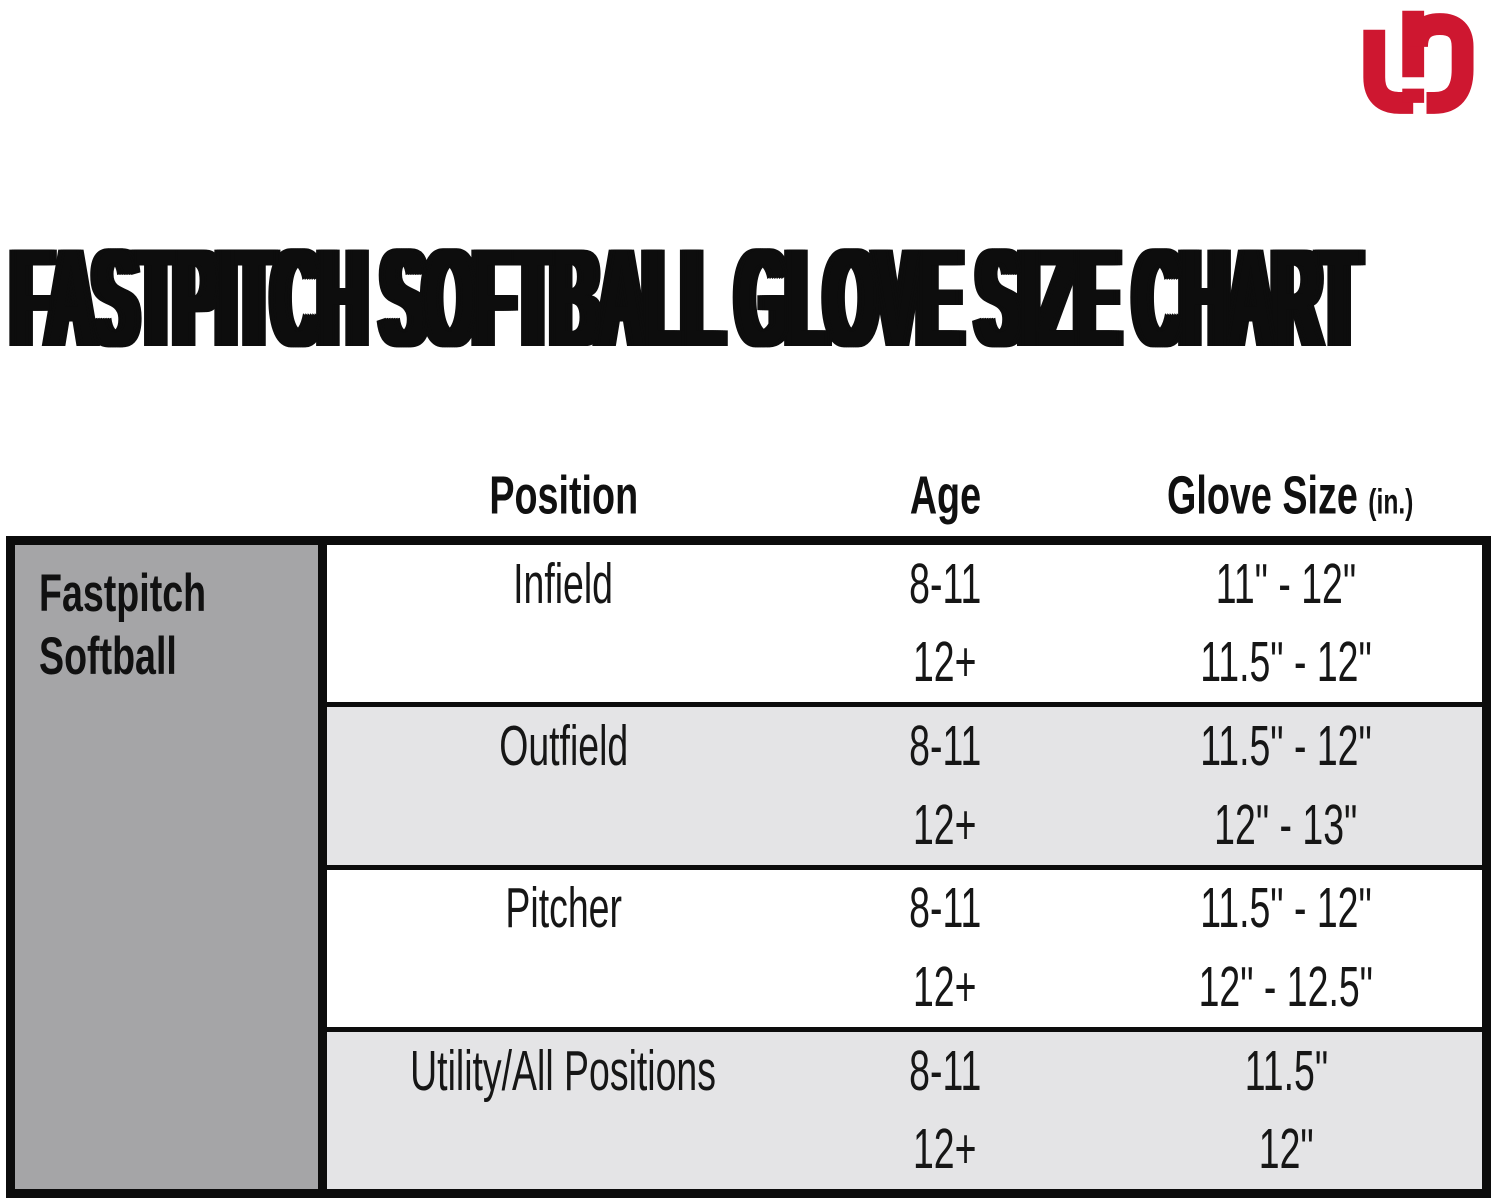 The image size is (1500, 1203). What do you see at coordinates (563, 909) in the screenshot?
I see `position-cell: Pitcher` at bounding box center [563, 909].